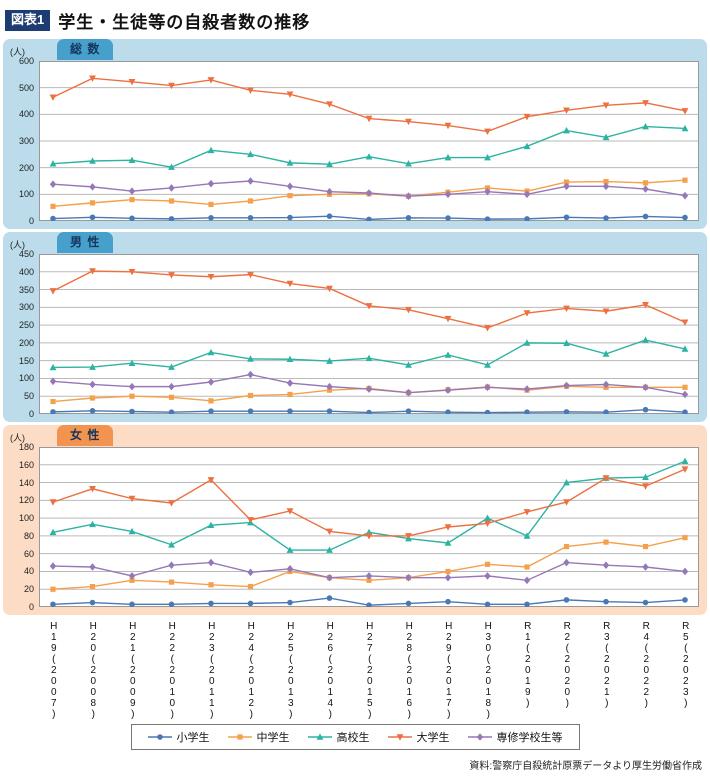 The image size is (710, 776). What do you see at coordinates (585, 766) in the screenshot?
I see `source-note: 資料:警察庁自殺統計原票データより厚生労働省作成` at bounding box center [585, 766].